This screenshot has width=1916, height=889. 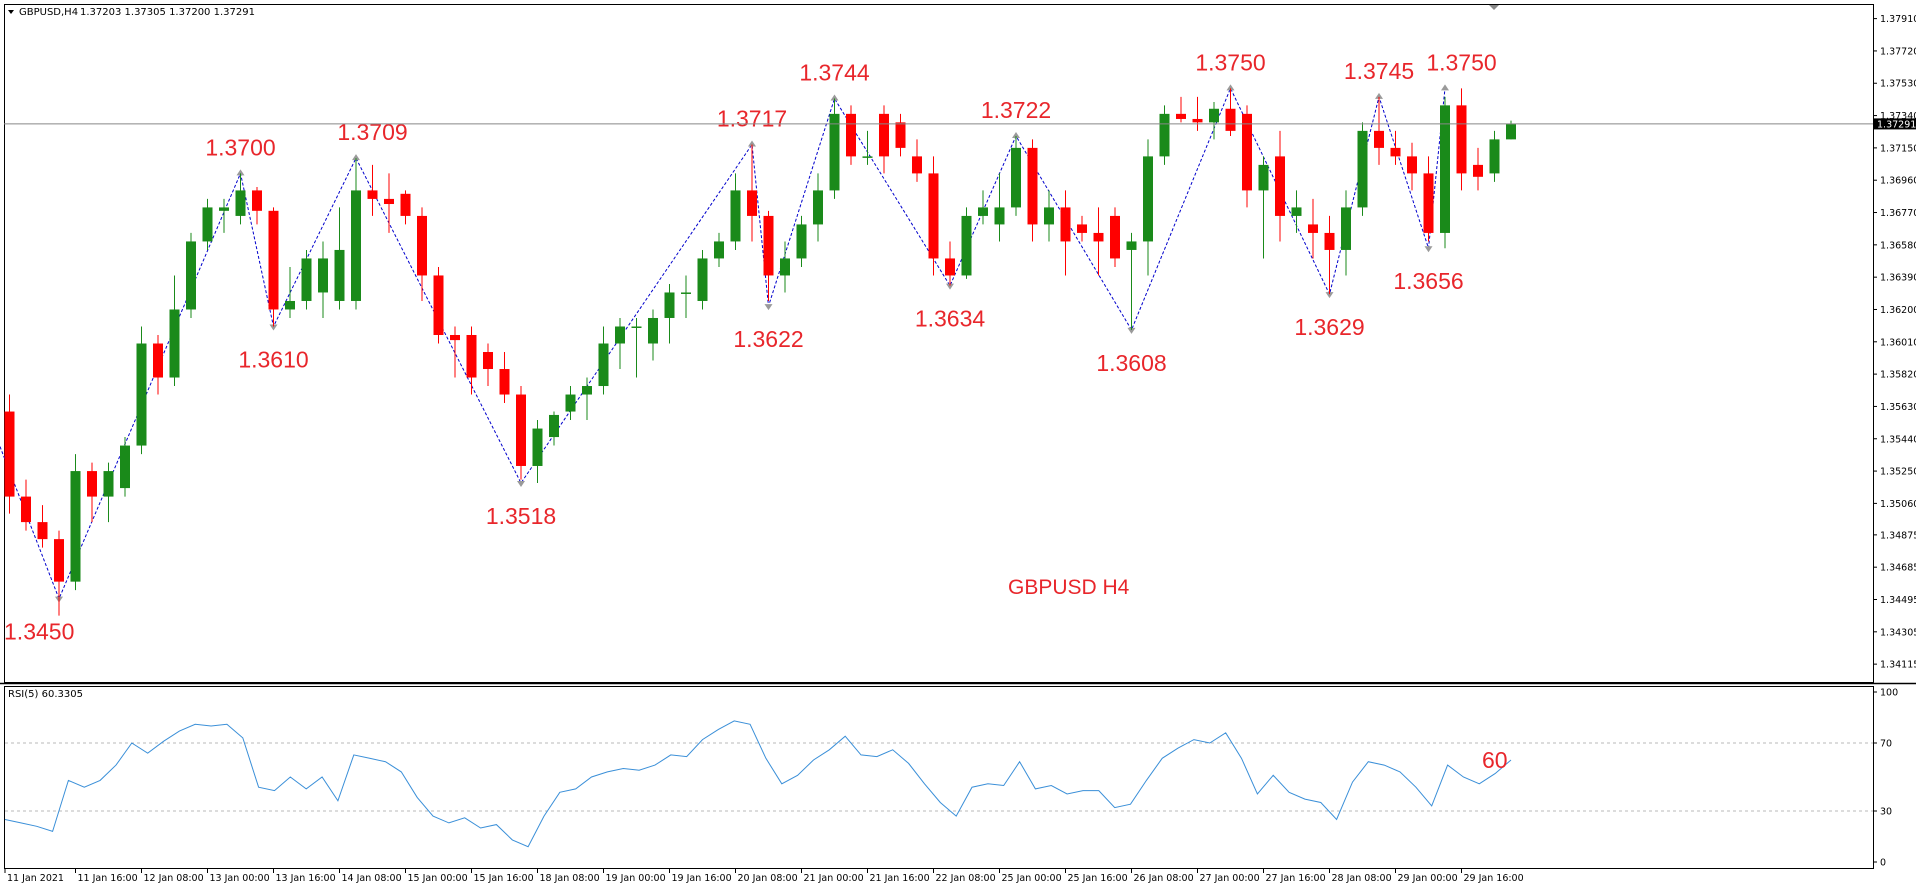 I want to click on rsi-tick-label: 30, so click(x=1886, y=812).